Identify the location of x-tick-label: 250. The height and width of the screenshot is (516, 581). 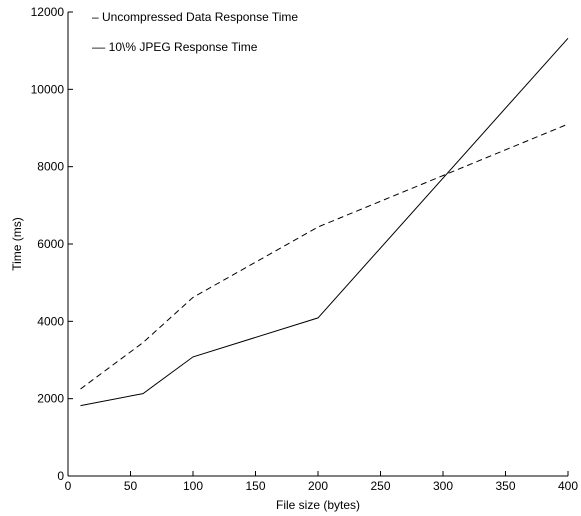
(380, 486).